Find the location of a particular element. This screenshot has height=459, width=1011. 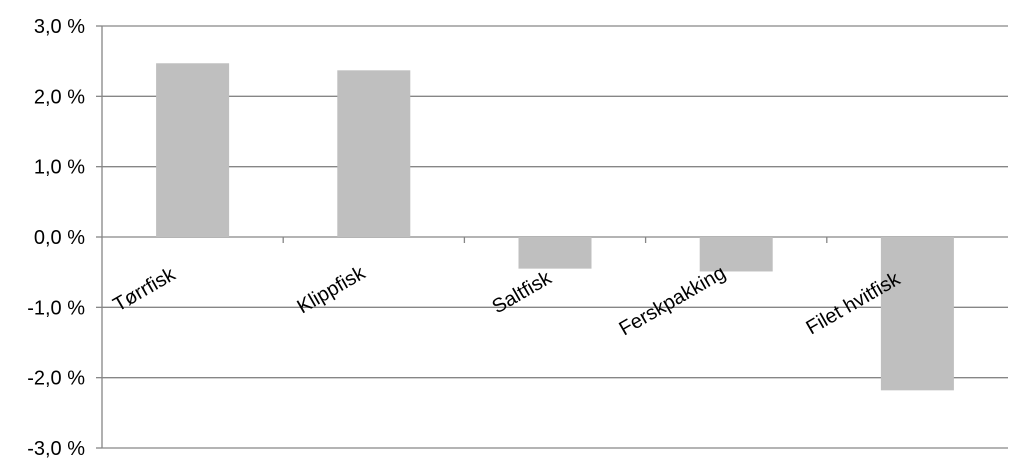

y-tick-label: -2,0 % is located at coordinates (56, 379).